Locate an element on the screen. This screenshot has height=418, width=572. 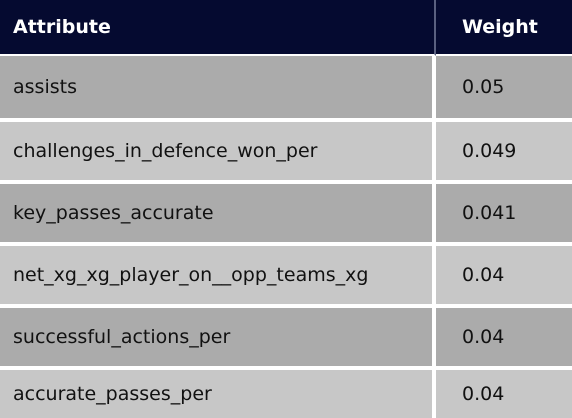
table-row-attribute: assists is located at coordinates (218, 87).